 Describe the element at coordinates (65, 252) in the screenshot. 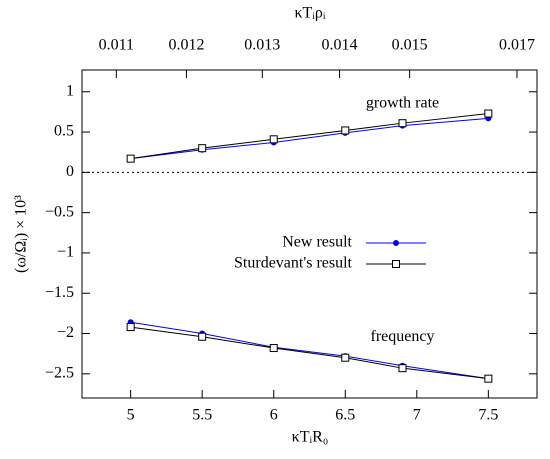

I see `y-tick-label: −1` at that location.